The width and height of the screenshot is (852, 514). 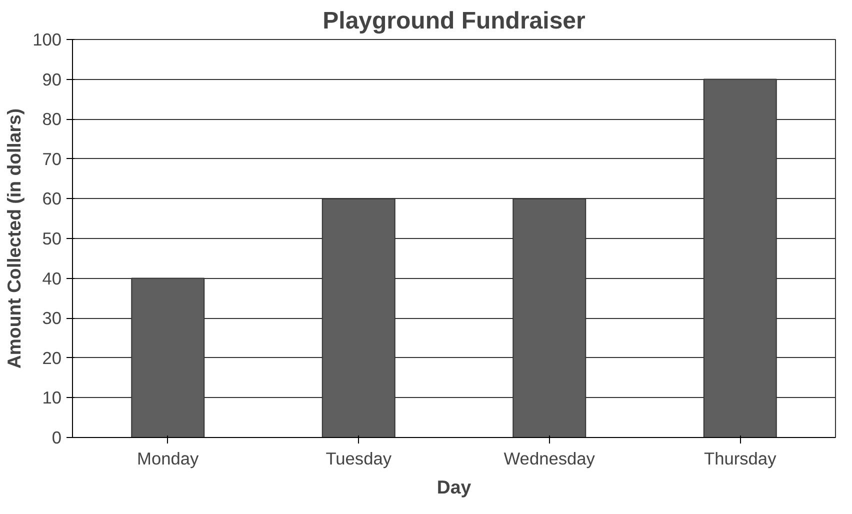 I want to click on y-tick-label: 60, so click(x=52, y=198).